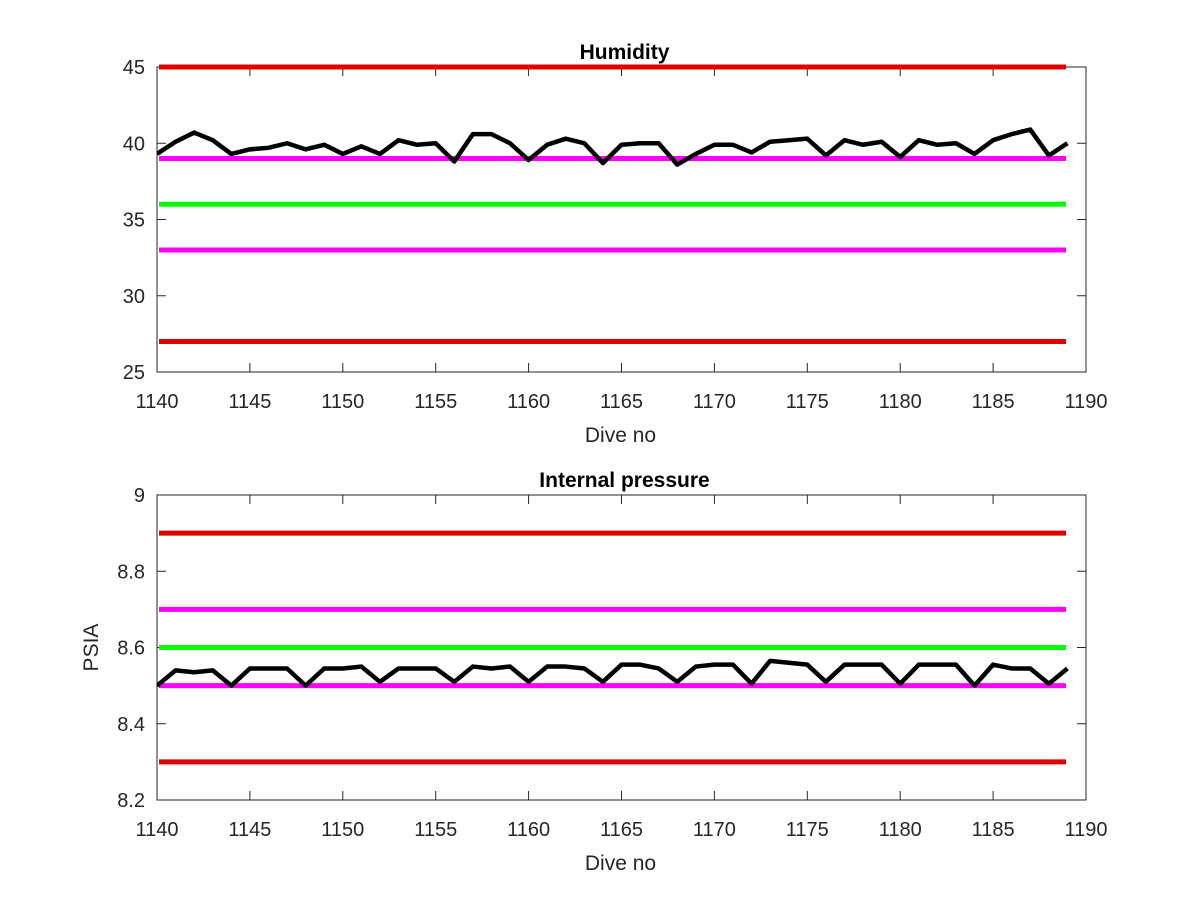 This screenshot has width=1200, height=900. I want to click on y-tick-label: 8.8, so click(131, 572).